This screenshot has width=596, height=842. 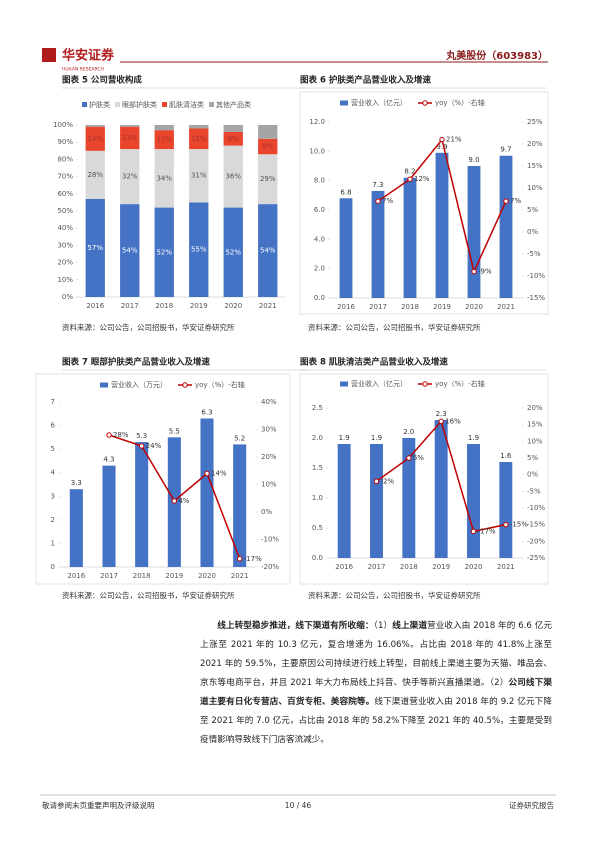 I want to click on data-label: -2%, so click(x=388, y=481).